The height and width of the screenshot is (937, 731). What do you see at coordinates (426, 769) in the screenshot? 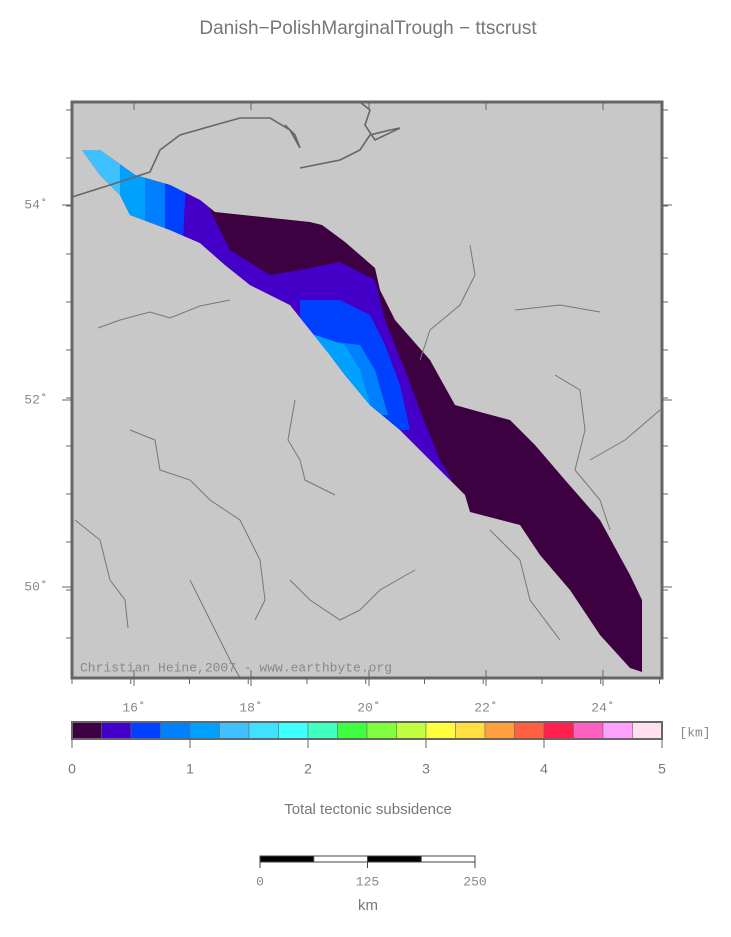
I see `colorbar-tick-label: 3` at bounding box center [426, 769].